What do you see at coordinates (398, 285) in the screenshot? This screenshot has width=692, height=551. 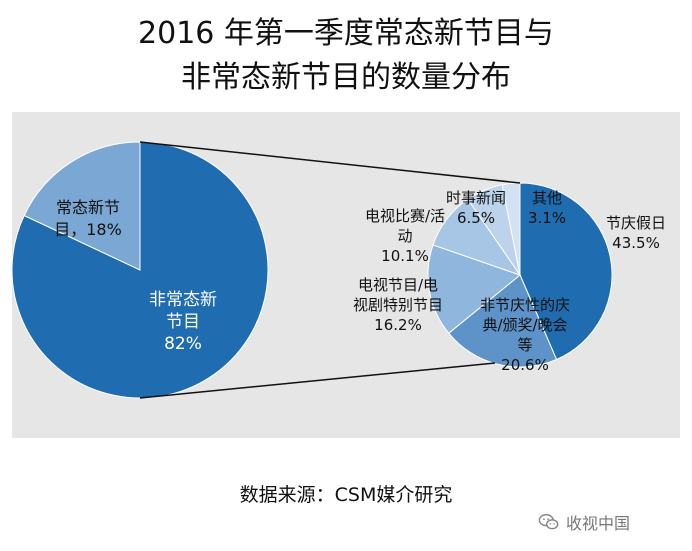 I see `label-line: 电视节目/电` at bounding box center [398, 285].